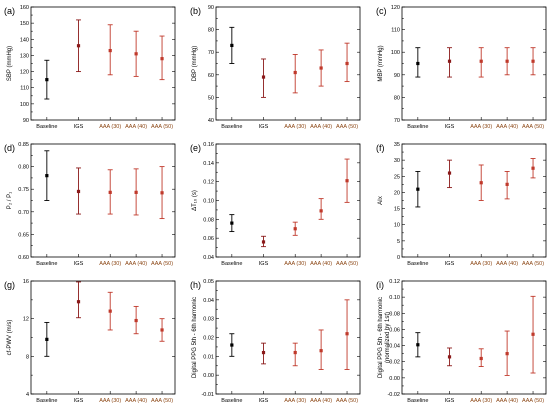  I want to click on y-tick-label: 0.65, so click(23, 235).